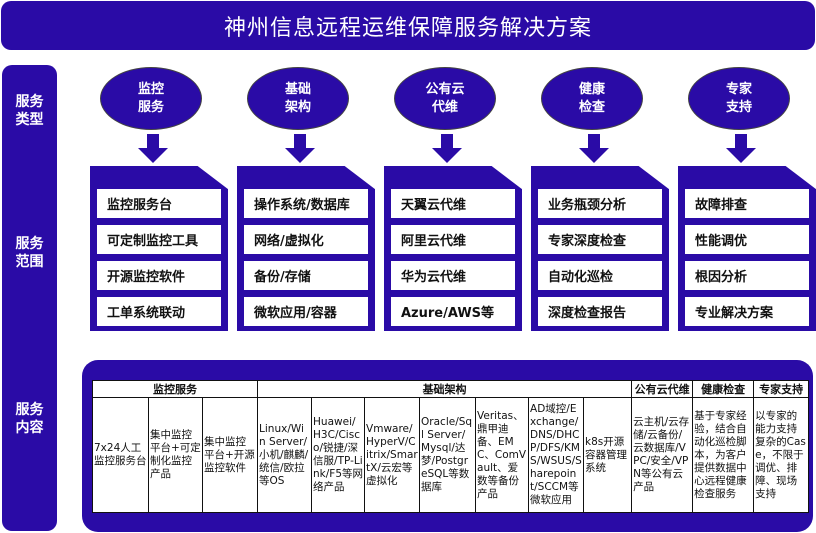 This screenshot has width=816, height=533. I want to click on table-cell: 集中监控平台+开源监控软件, so click(230, 455).